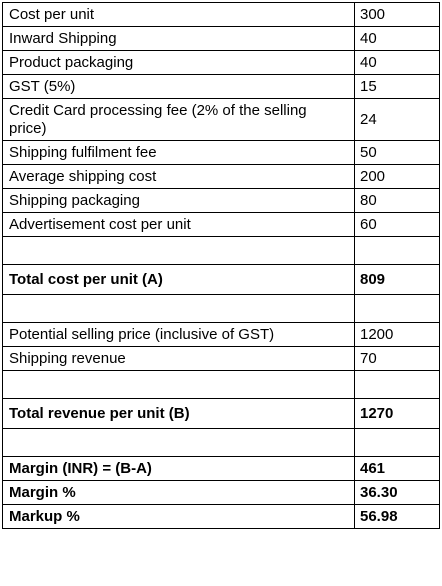  I want to click on table-row: GST (5%) 15, so click(221, 86).